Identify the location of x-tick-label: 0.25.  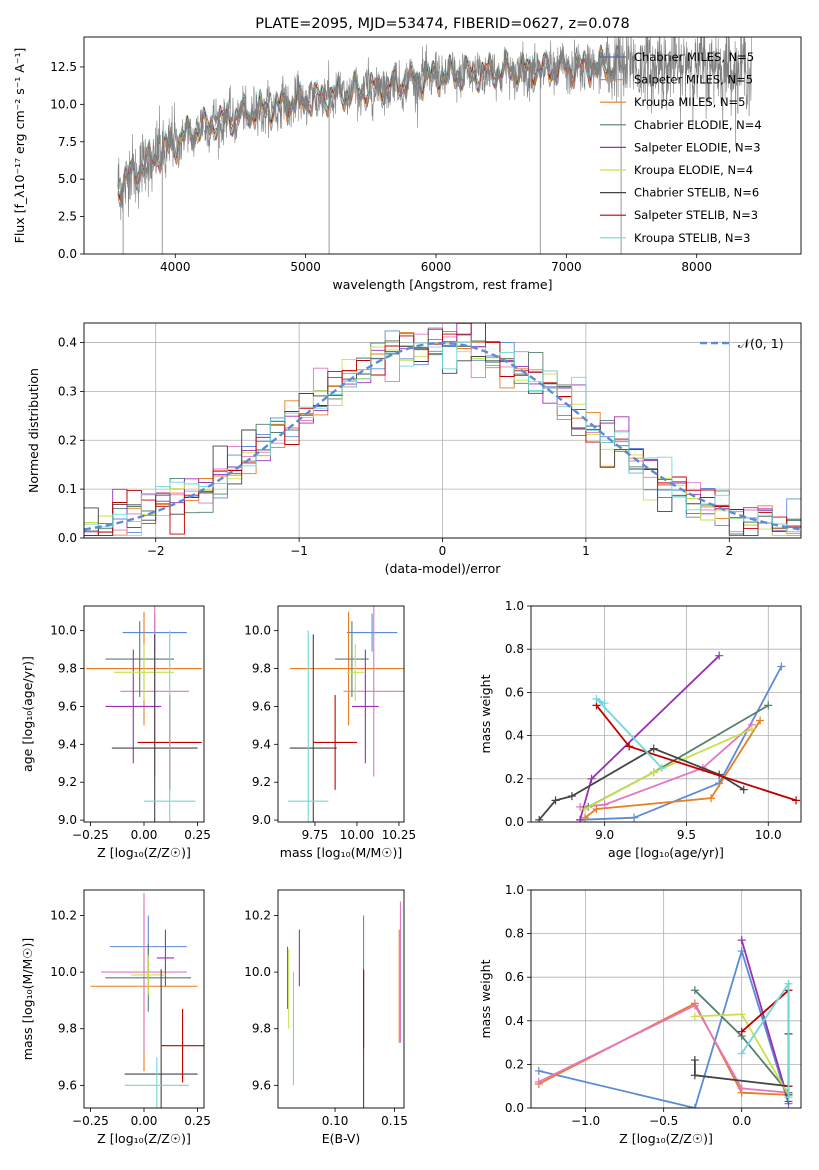
(197, 1121).